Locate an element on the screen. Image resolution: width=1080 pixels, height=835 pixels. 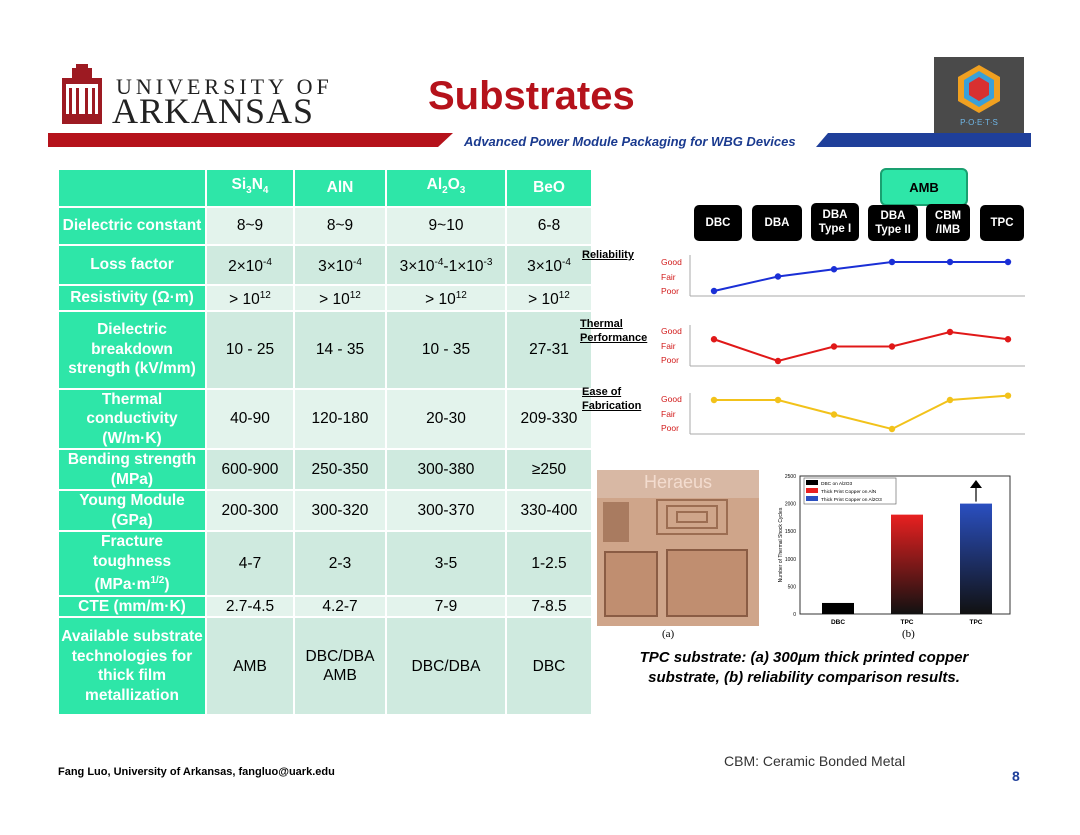
y-axis-label: Number of Thermal Shock Cycles is located at coordinates (781, 544).